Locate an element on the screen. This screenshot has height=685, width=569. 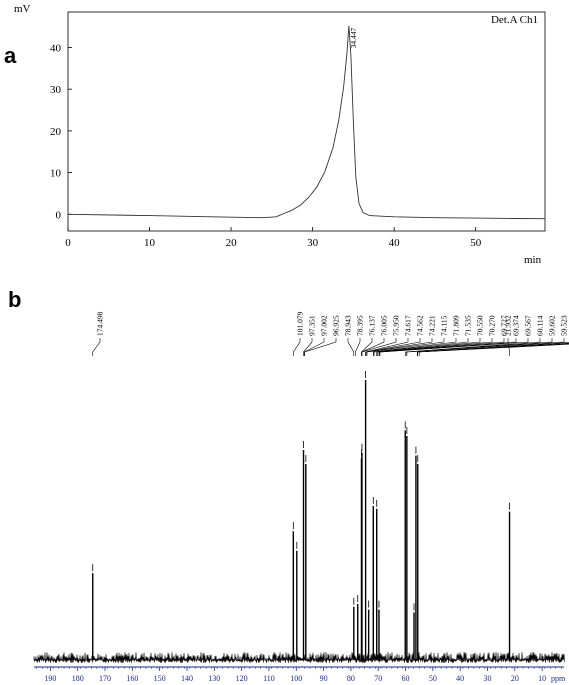
nmr-x-tick-label: 160 is located at coordinates (132, 678).